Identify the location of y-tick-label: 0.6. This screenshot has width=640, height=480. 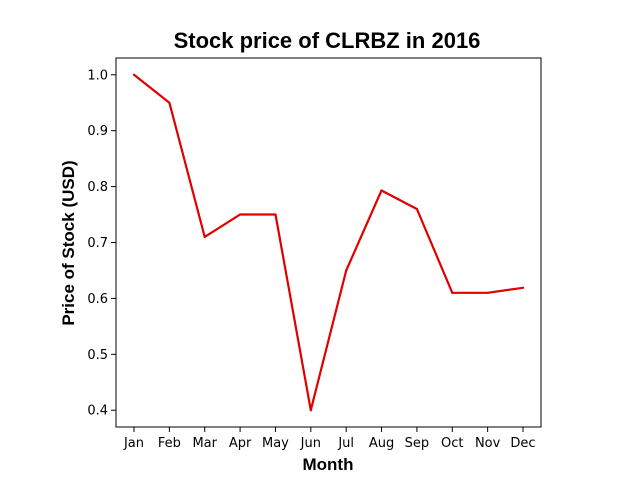
(97, 299).